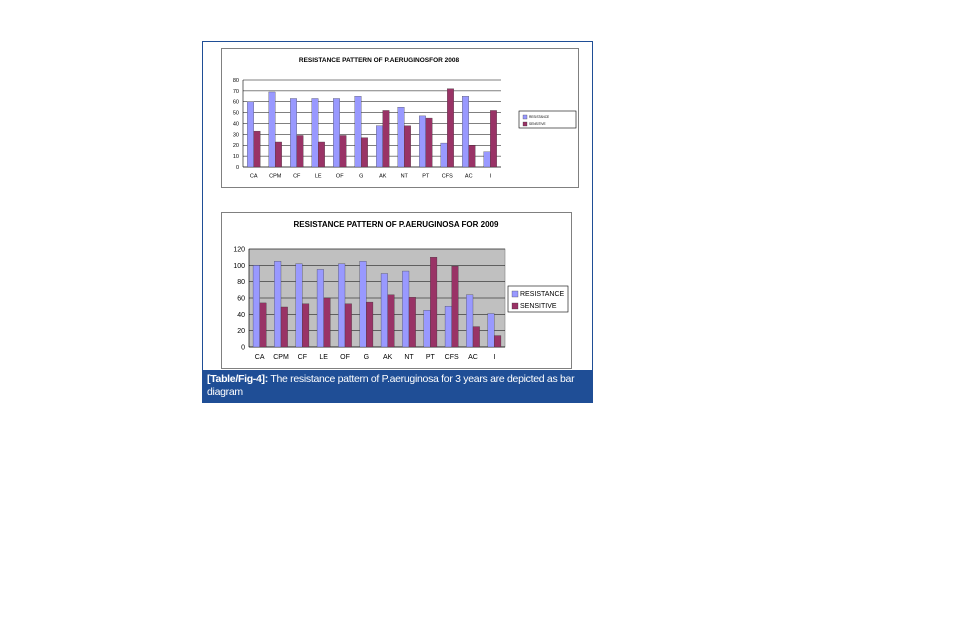 The height and width of the screenshot is (643, 962). What do you see at coordinates (300, 151) in the screenshot?
I see `bar-sensitive-cf` at bounding box center [300, 151].